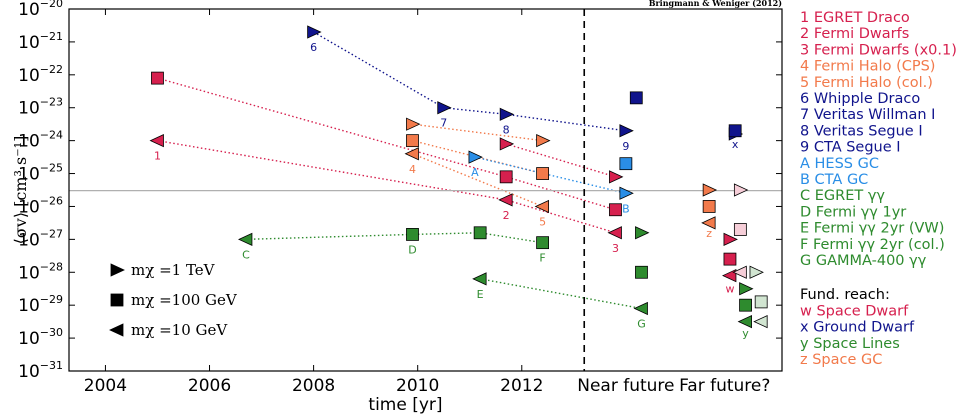 This screenshot has height=418, width=965. What do you see at coordinates (839, 164) in the screenshot?
I see `legend-entry: A HESS GC` at bounding box center [839, 164].